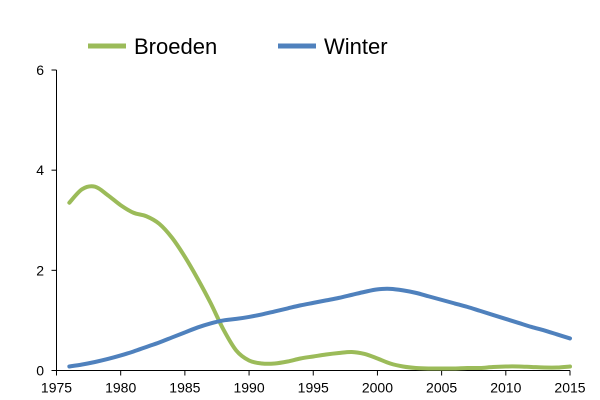 The width and height of the screenshot is (600, 400). What do you see at coordinates (40, 371) in the screenshot?
I see `y-tick-label: 0` at bounding box center [40, 371].